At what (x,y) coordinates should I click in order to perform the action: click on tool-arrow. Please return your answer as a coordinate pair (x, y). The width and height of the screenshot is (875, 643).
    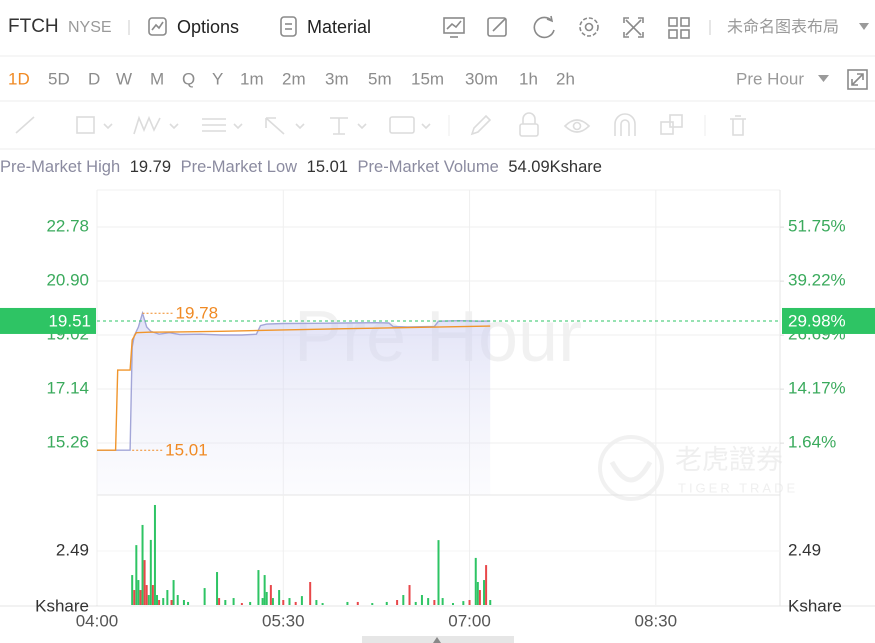
    Looking at the image, I should click on (285, 126).